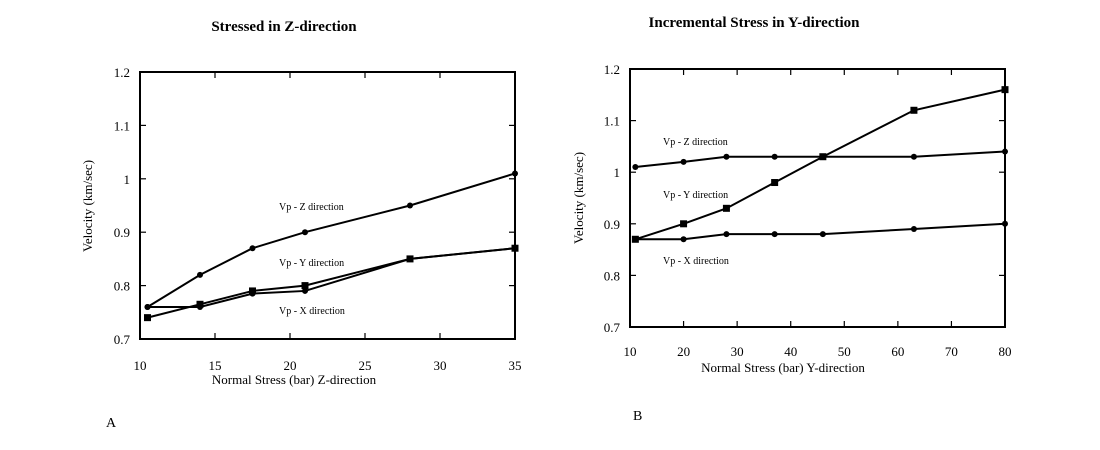 The height and width of the screenshot is (450, 1100). I want to click on chart-title: Stressed in Z-direction, so click(284, 27).